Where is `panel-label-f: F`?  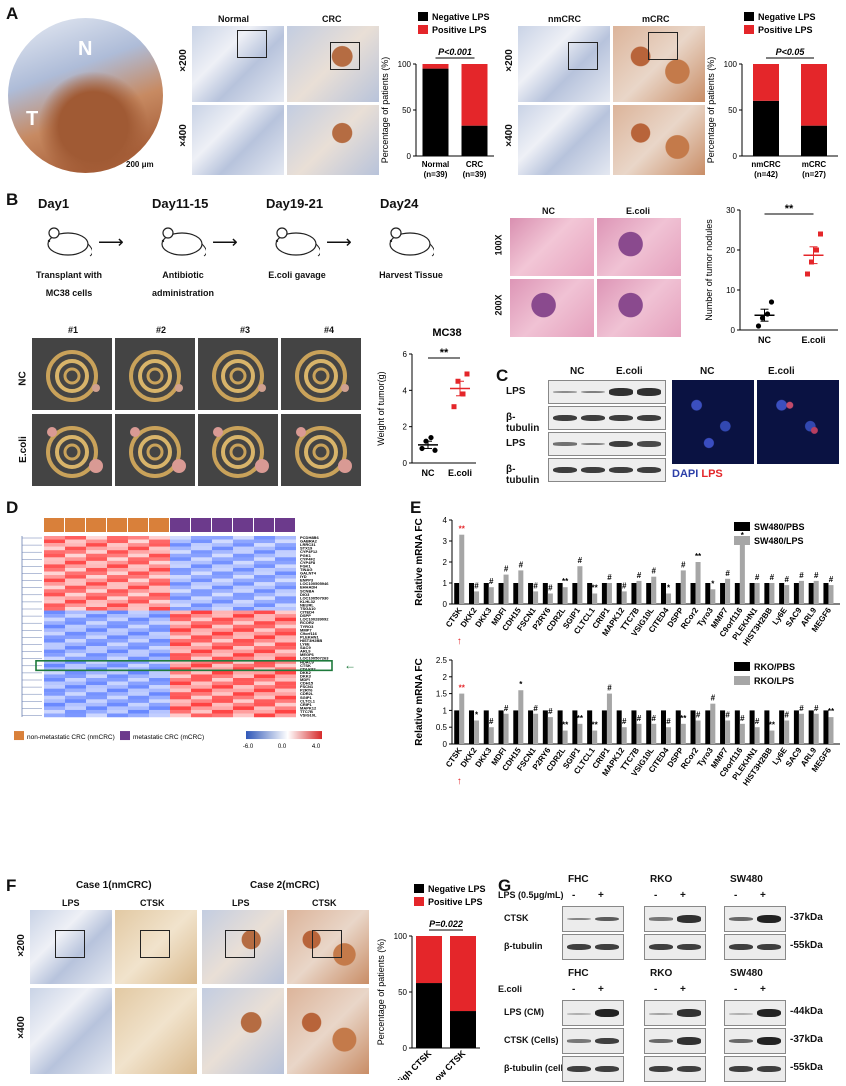
panel-label-f: F is located at coordinates (11, 885).